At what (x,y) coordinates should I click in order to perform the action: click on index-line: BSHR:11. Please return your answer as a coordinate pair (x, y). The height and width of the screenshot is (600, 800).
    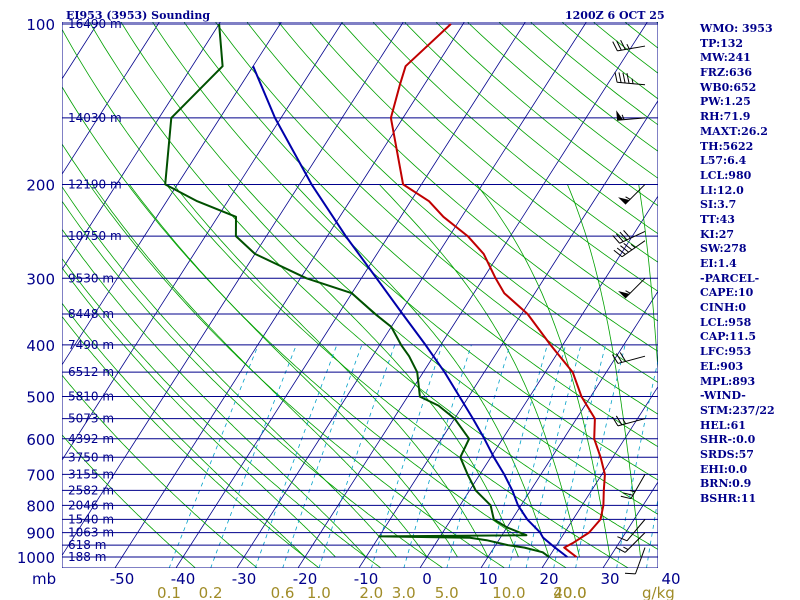
    Looking at the image, I should click on (728, 498).